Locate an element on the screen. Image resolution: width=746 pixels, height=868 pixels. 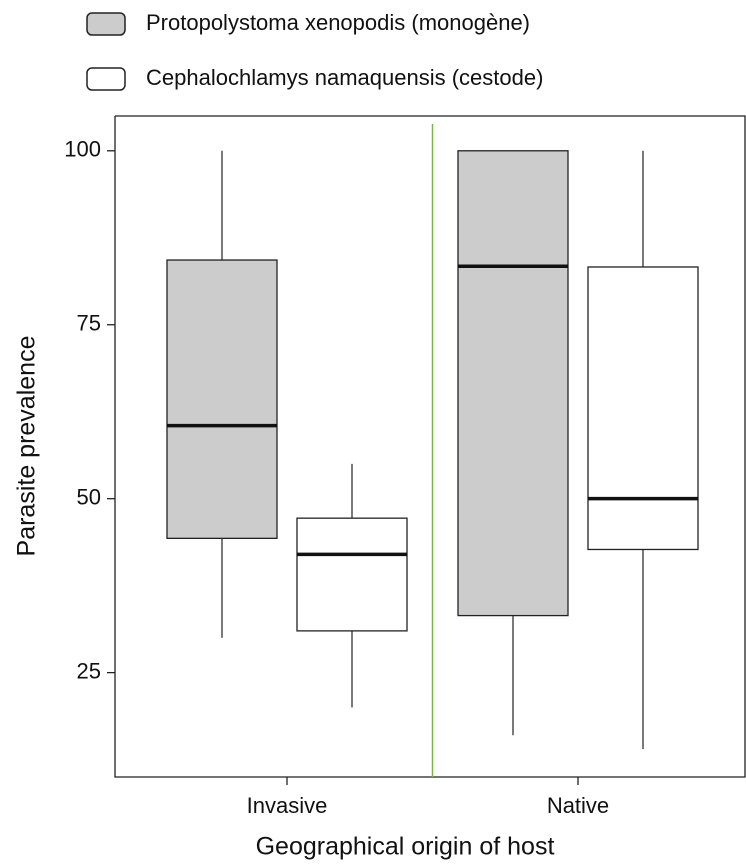
legend-label: Cephalochlamys namaquensis (cestode) is located at coordinates (344, 77).